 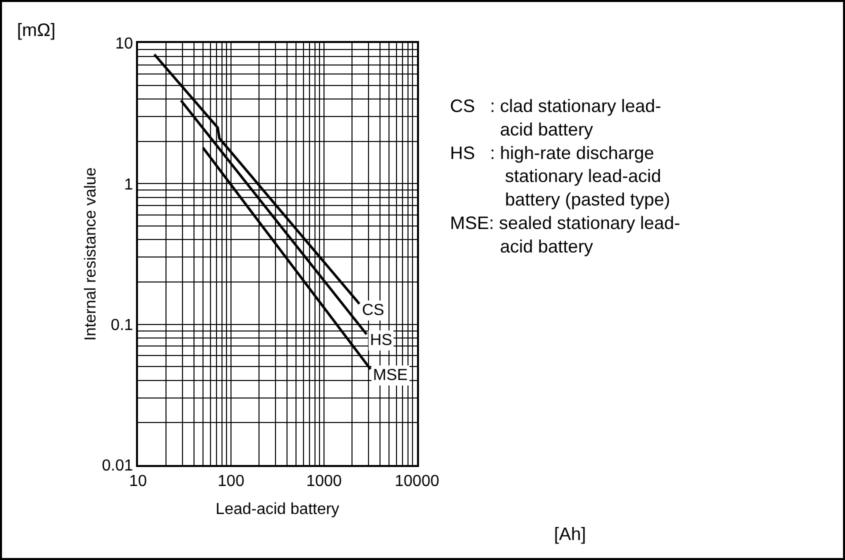 I want to click on x-tick-label: 10, so click(x=138, y=481).